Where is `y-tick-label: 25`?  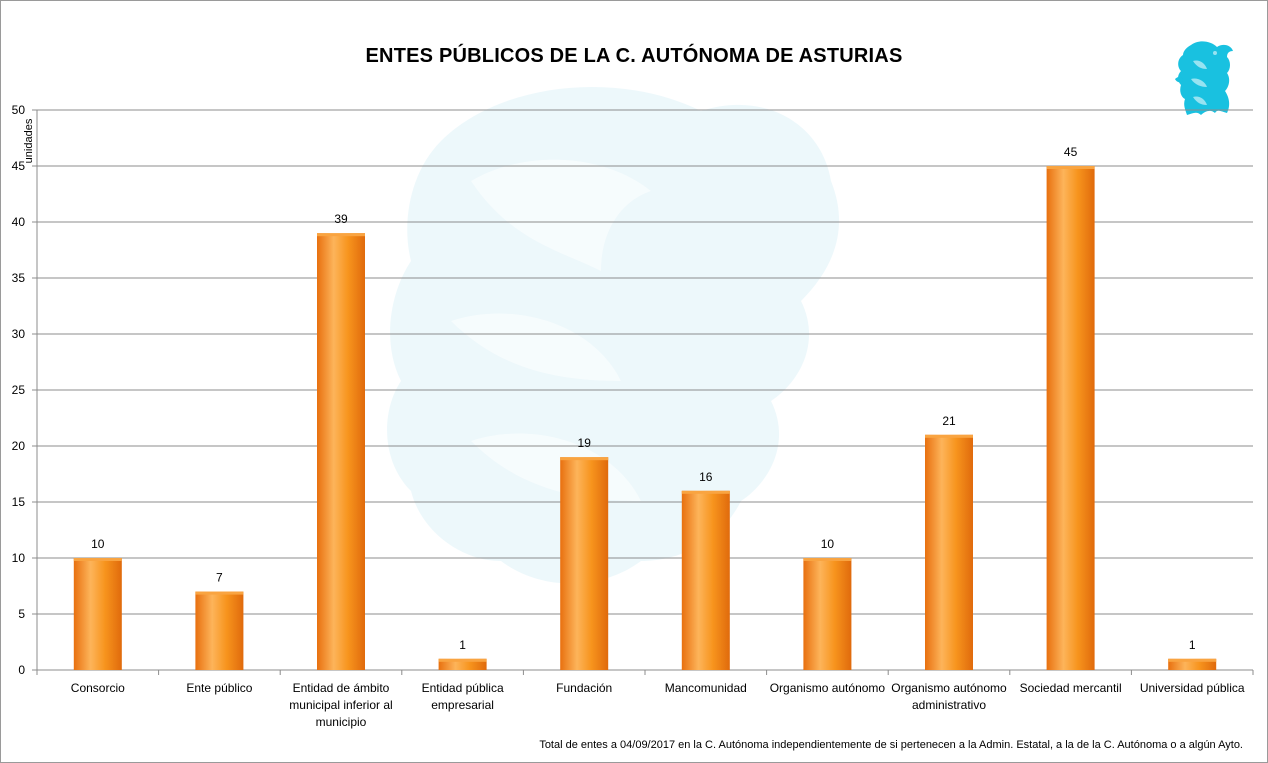
y-tick-label: 25 is located at coordinates (19, 390).